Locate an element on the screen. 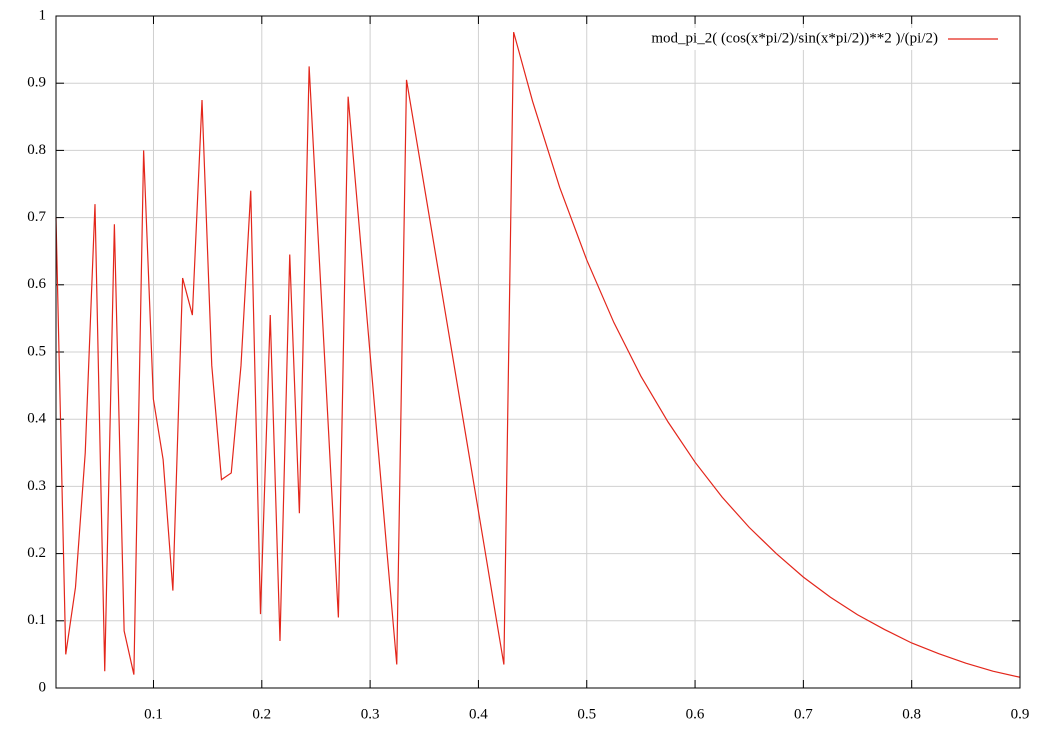 Image resolution: width=1038 pixels, height=738 pixels. y-tick-label: 0 is located at coordinates (43, 687).